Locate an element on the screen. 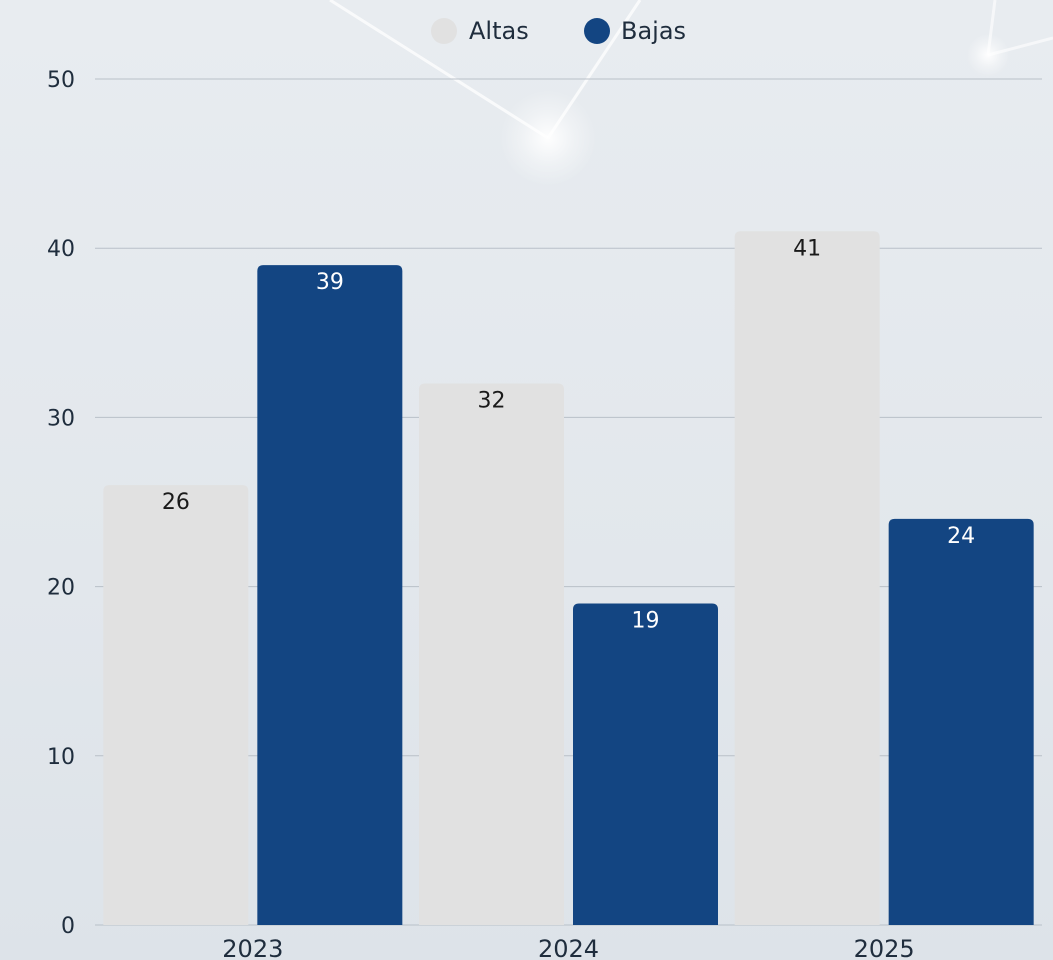 This screenshot has height=960, width=1053. data-label: 39 is located at coordinates (330, 282).